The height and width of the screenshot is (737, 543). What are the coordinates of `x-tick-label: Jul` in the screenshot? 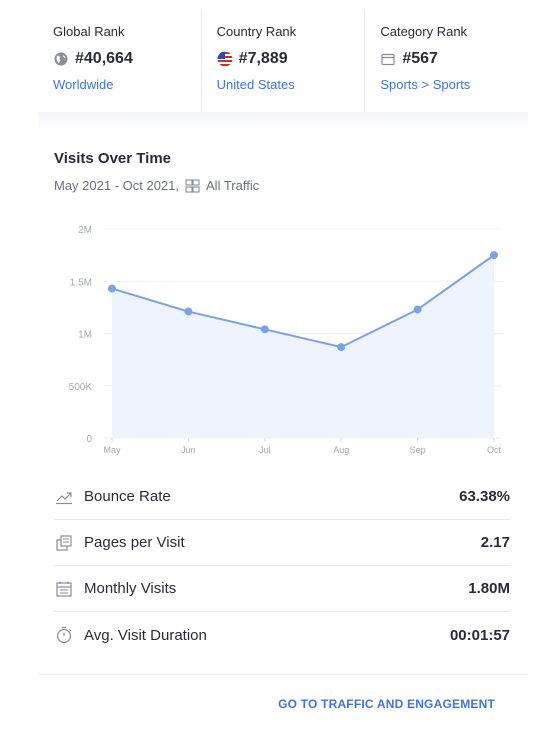 It's located at (265, 450).